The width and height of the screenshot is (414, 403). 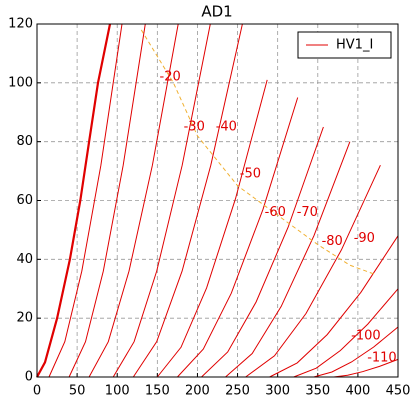 What do you see at coordinates (37, 391) in the screenshot?
I see `x-tick-label: 0` at bounding box center [37, 391].